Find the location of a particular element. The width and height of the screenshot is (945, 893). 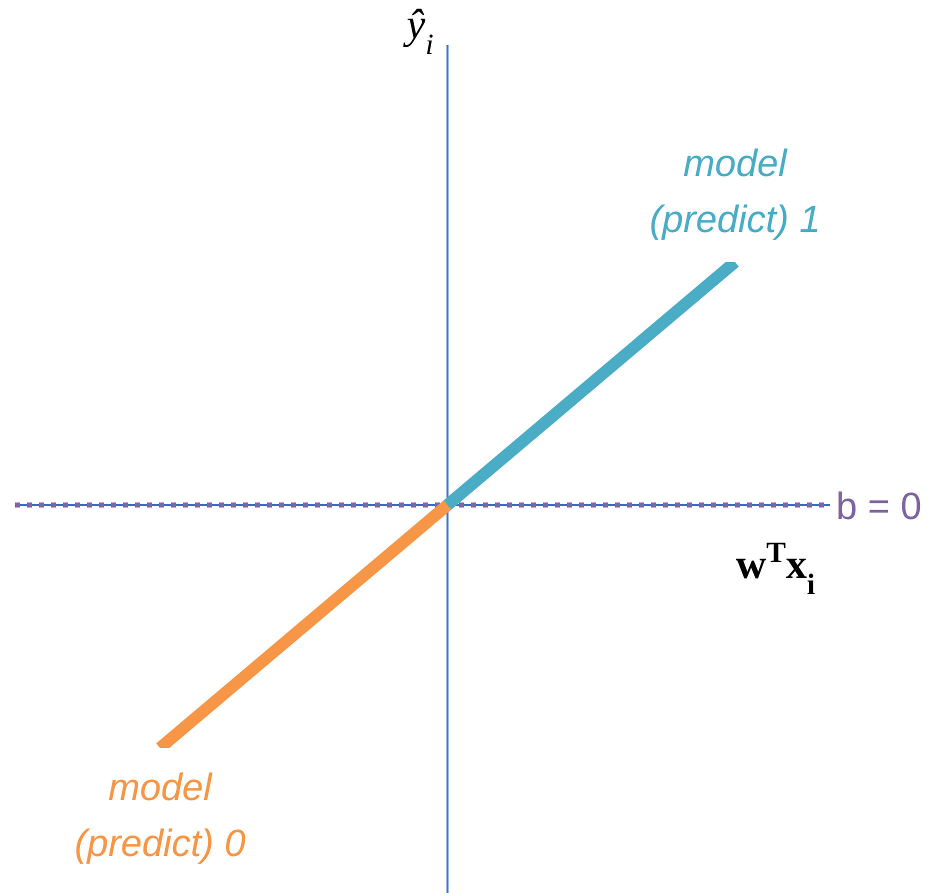

series-label: model (predict) 0 is located at coordinates (160, 816).